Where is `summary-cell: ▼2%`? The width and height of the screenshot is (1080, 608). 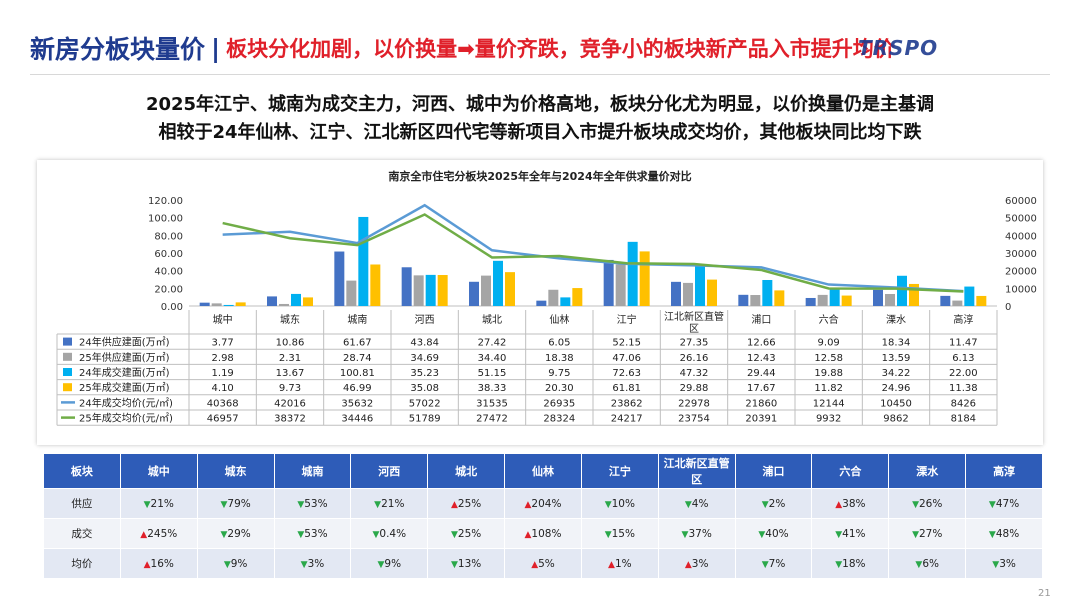
summary-cell: ▼2% is located at coordinates (773, 503).